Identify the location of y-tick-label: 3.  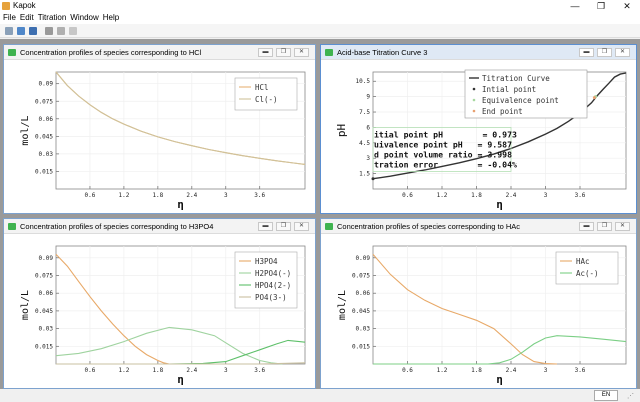
(368, 158).